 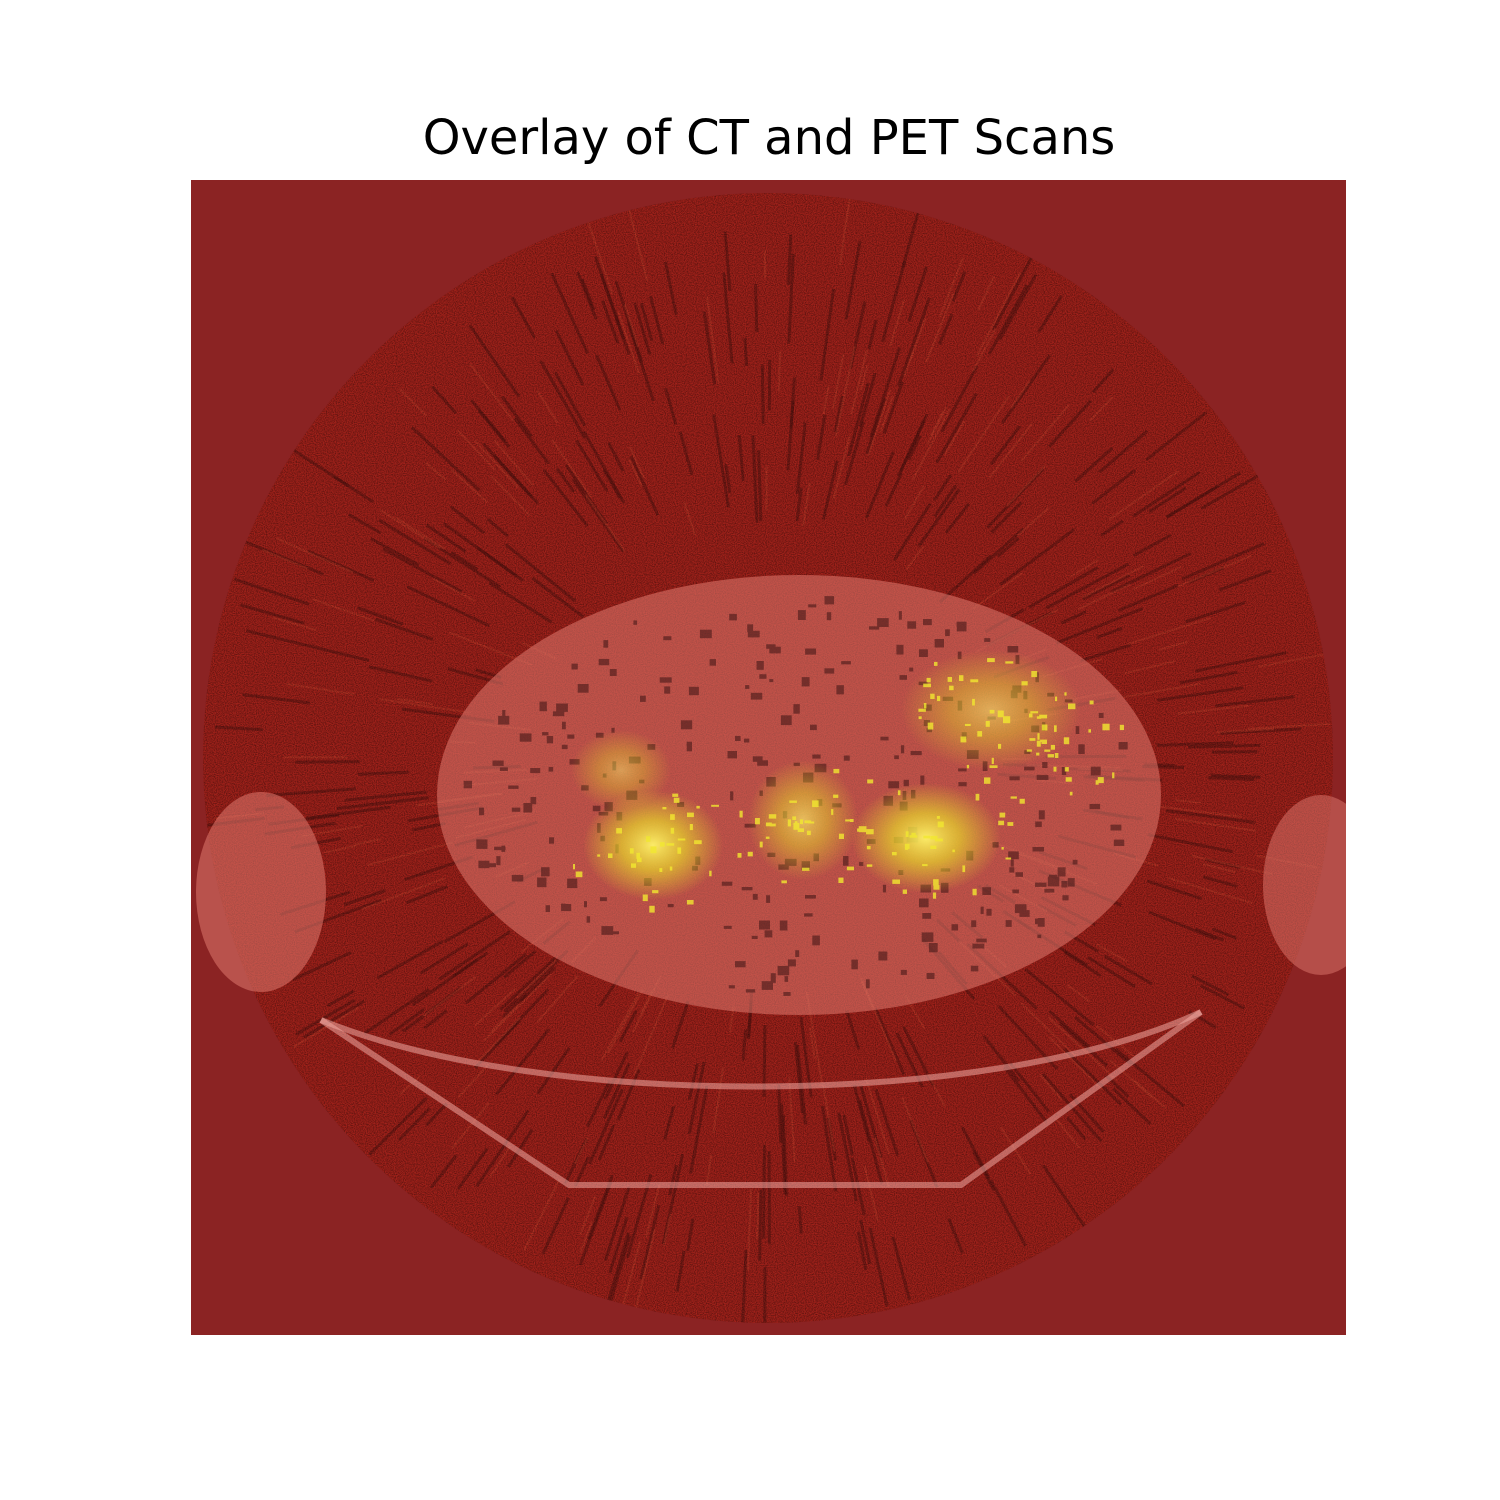 I want to click on left-arm, so click(x=261, y=892).